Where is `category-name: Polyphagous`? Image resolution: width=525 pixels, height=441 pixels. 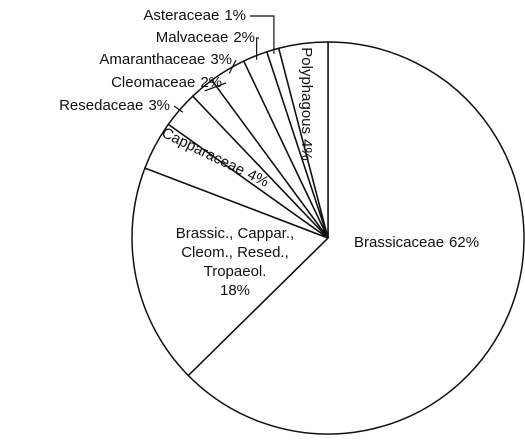
category-name: Polyphagous is located at coordinates (306, 90).